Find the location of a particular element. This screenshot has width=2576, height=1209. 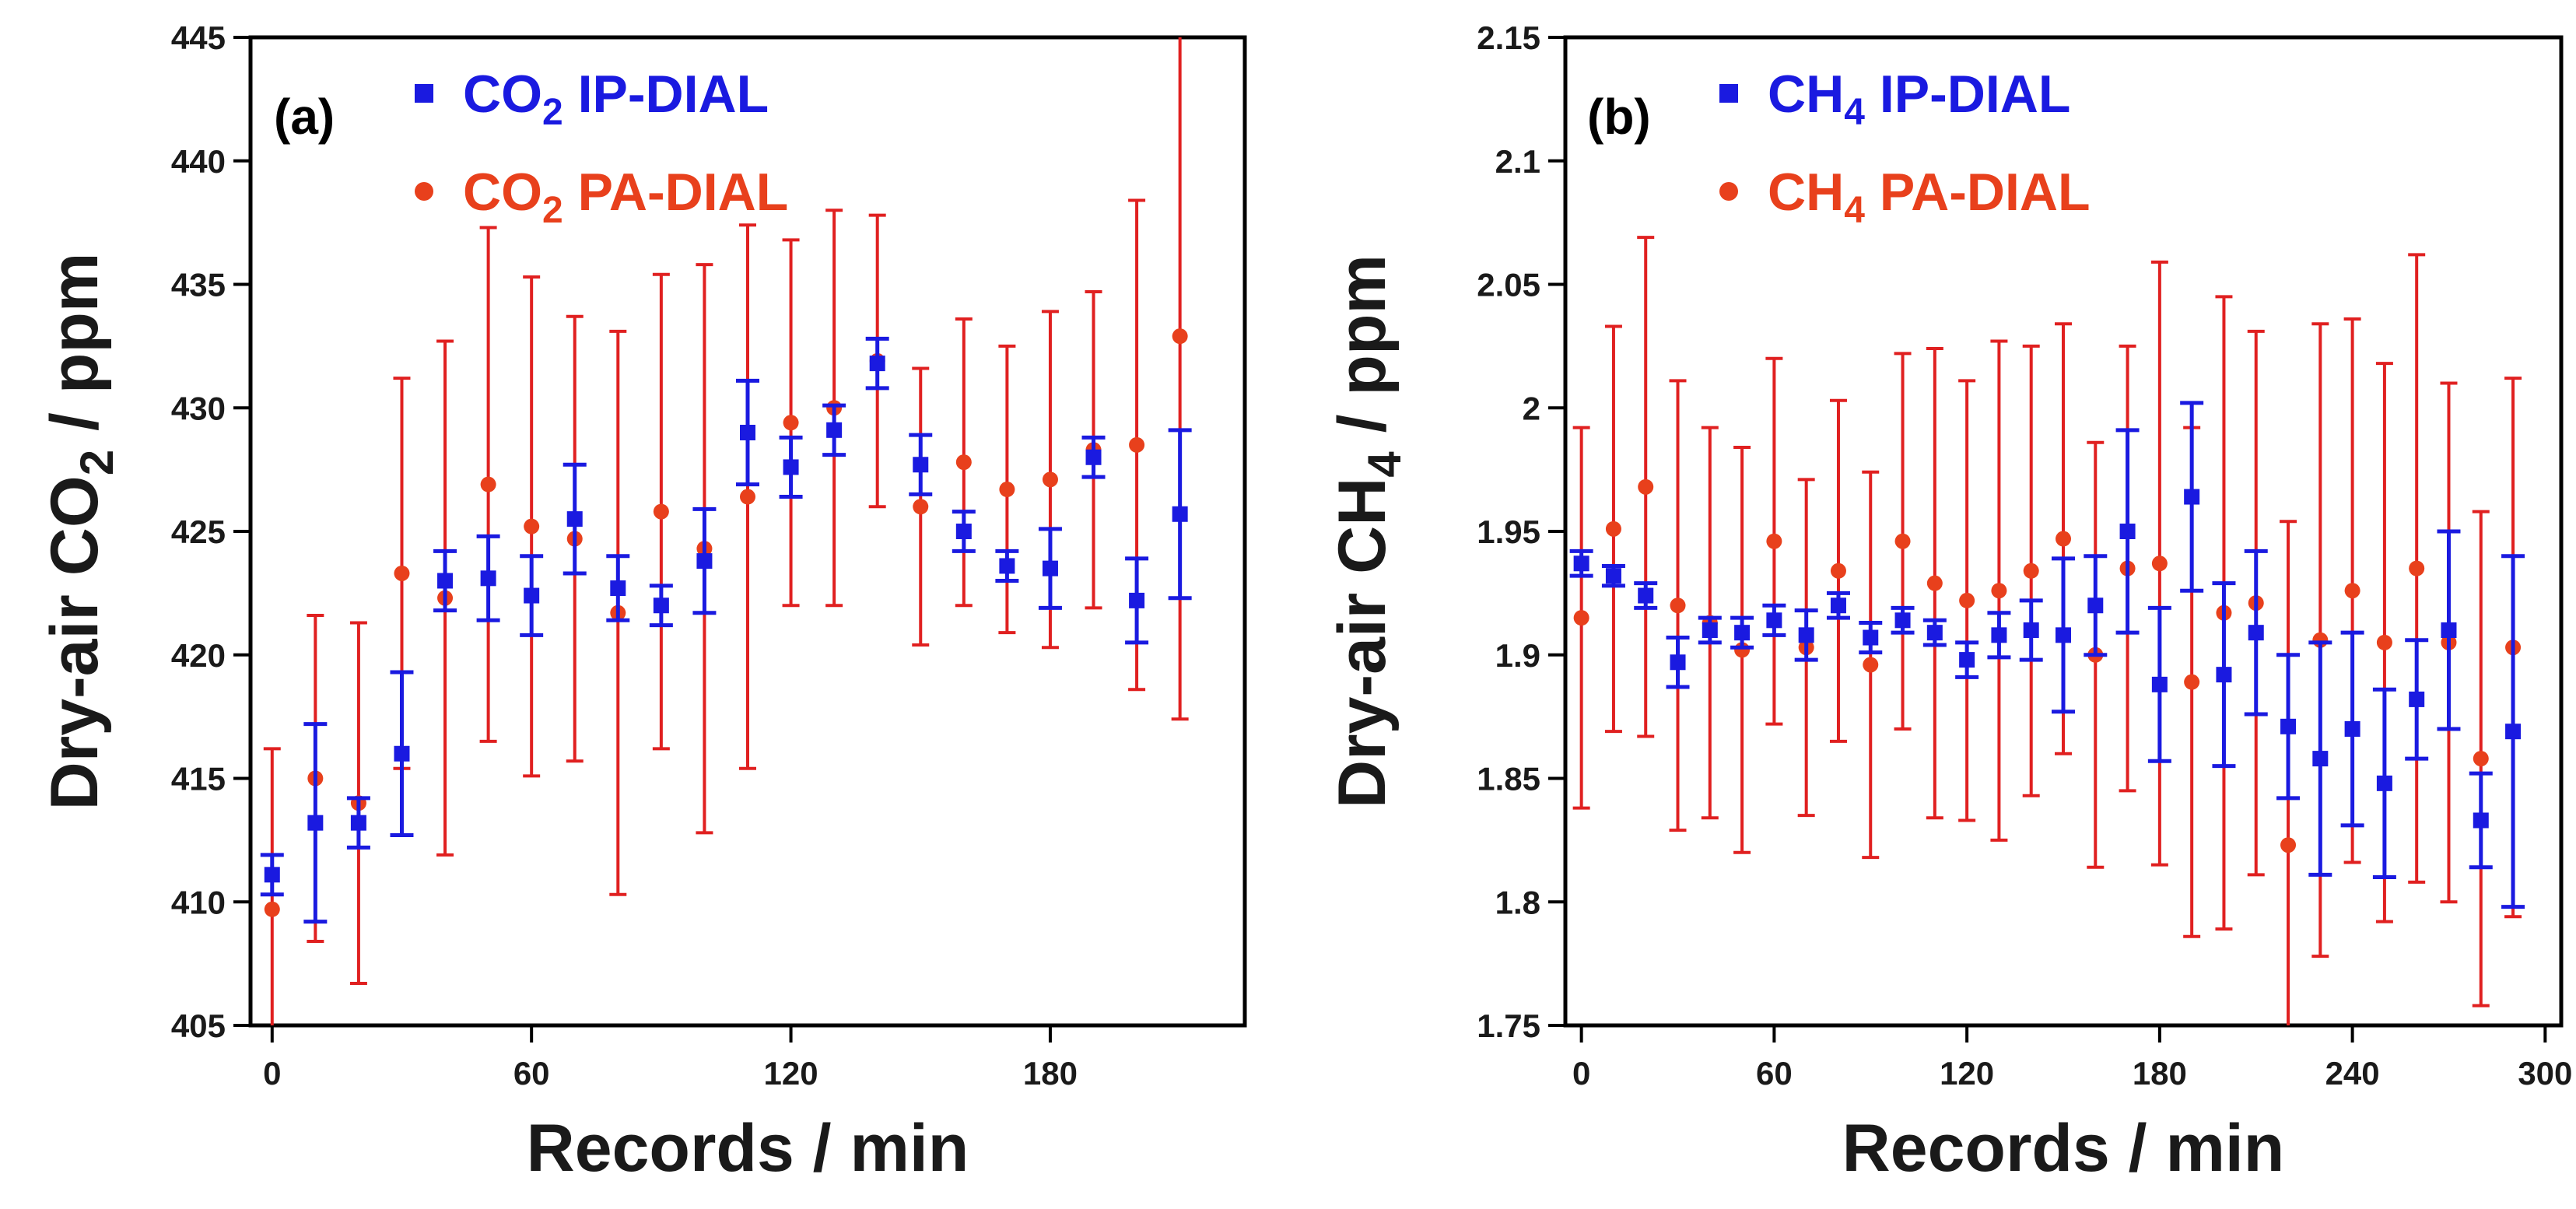

x-tick-label: 60 is located at coordinates (1775, 1073).